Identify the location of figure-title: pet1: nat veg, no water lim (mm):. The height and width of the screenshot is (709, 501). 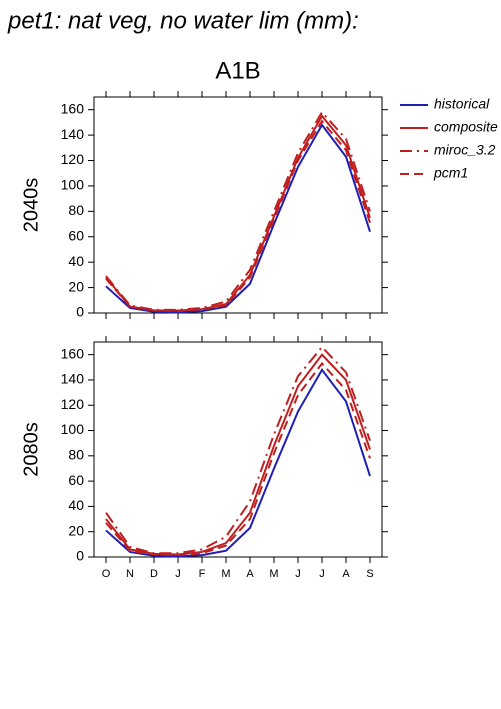
(183, 20).